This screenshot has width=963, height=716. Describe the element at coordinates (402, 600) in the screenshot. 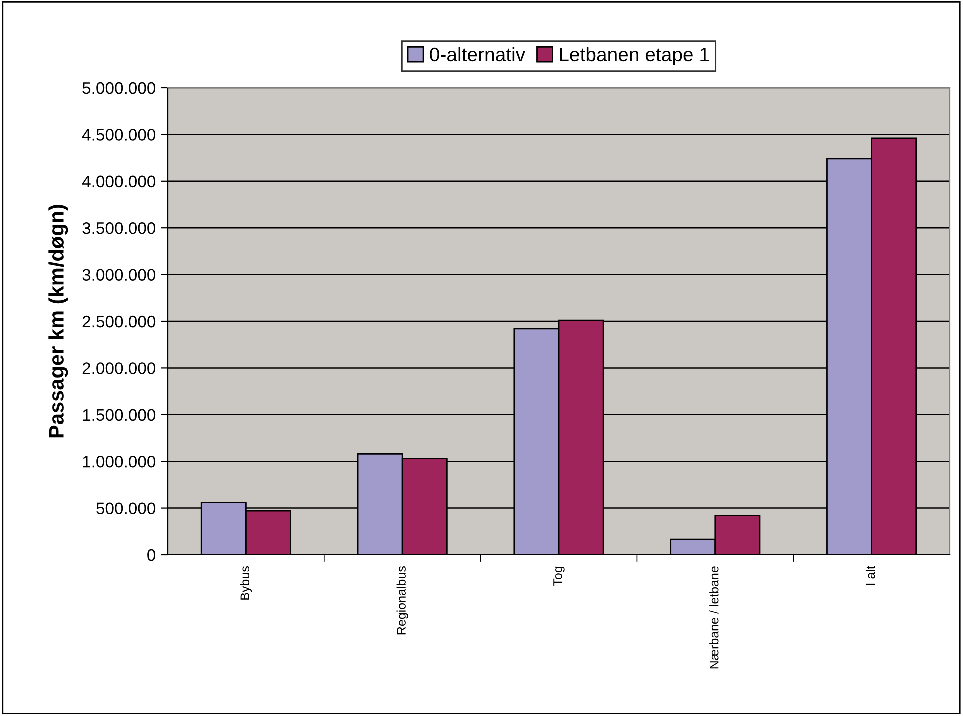

I see `x-tick-label: Regionalbus` at that location.